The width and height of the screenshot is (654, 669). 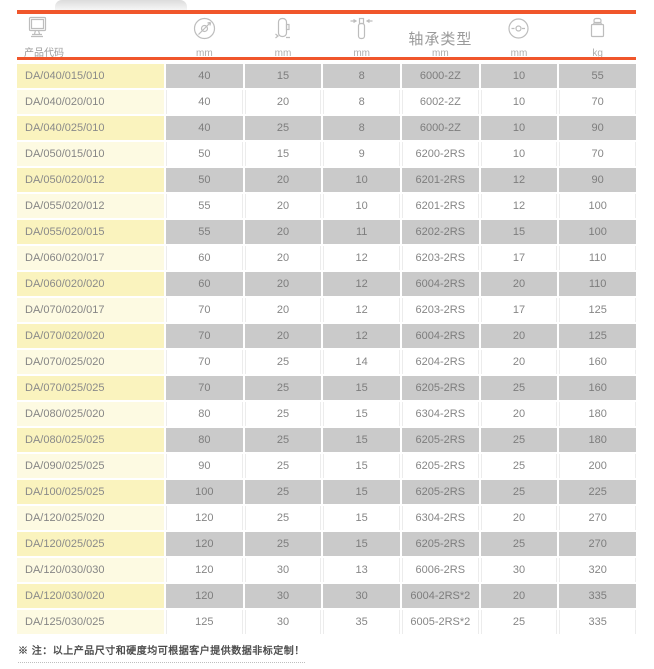 I want to click on spec-cell: 80, so click(x=204, y=440).